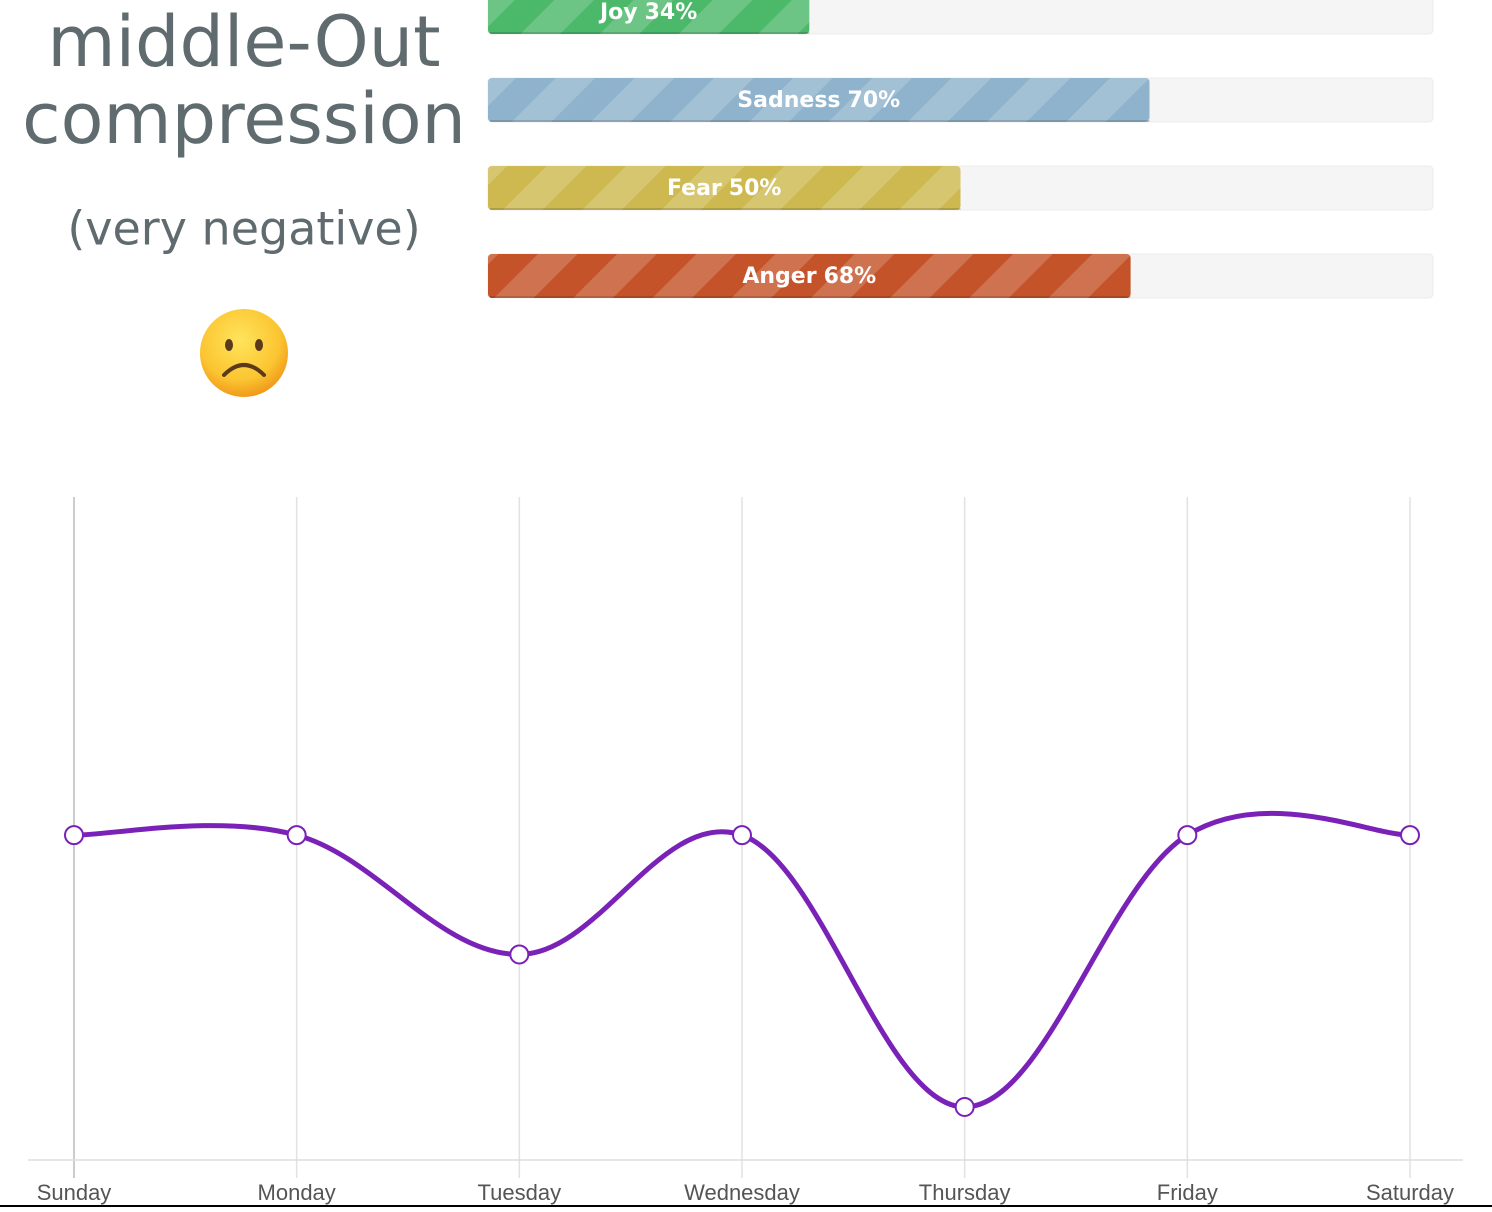 This screenshot has width=1492, height=1212. Describe the element at coordinates (755, 188) in the screenshot. I see `bar-label-value: 50%` at that location.